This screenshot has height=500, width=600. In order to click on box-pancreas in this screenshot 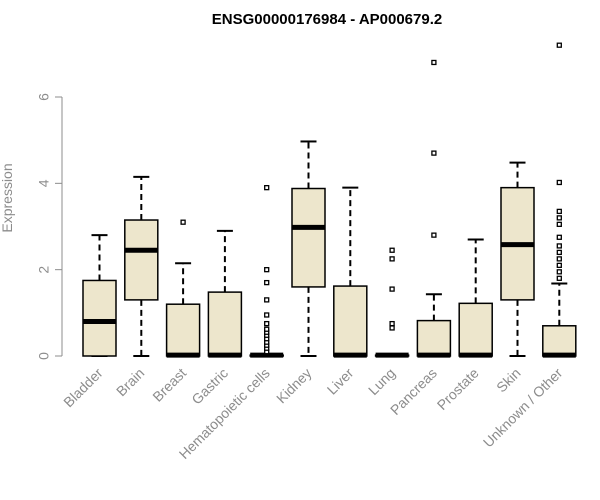, I will do `click(434, 208)`.